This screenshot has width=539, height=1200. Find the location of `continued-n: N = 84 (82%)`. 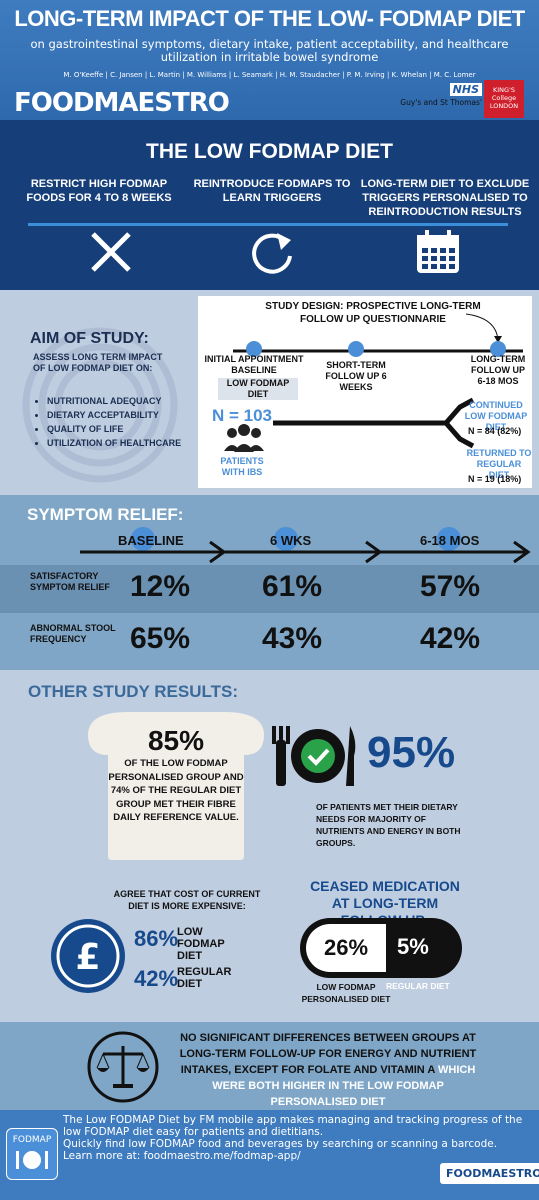

continued-n: N = 84 (82%) is located at coordinates (495, 431).